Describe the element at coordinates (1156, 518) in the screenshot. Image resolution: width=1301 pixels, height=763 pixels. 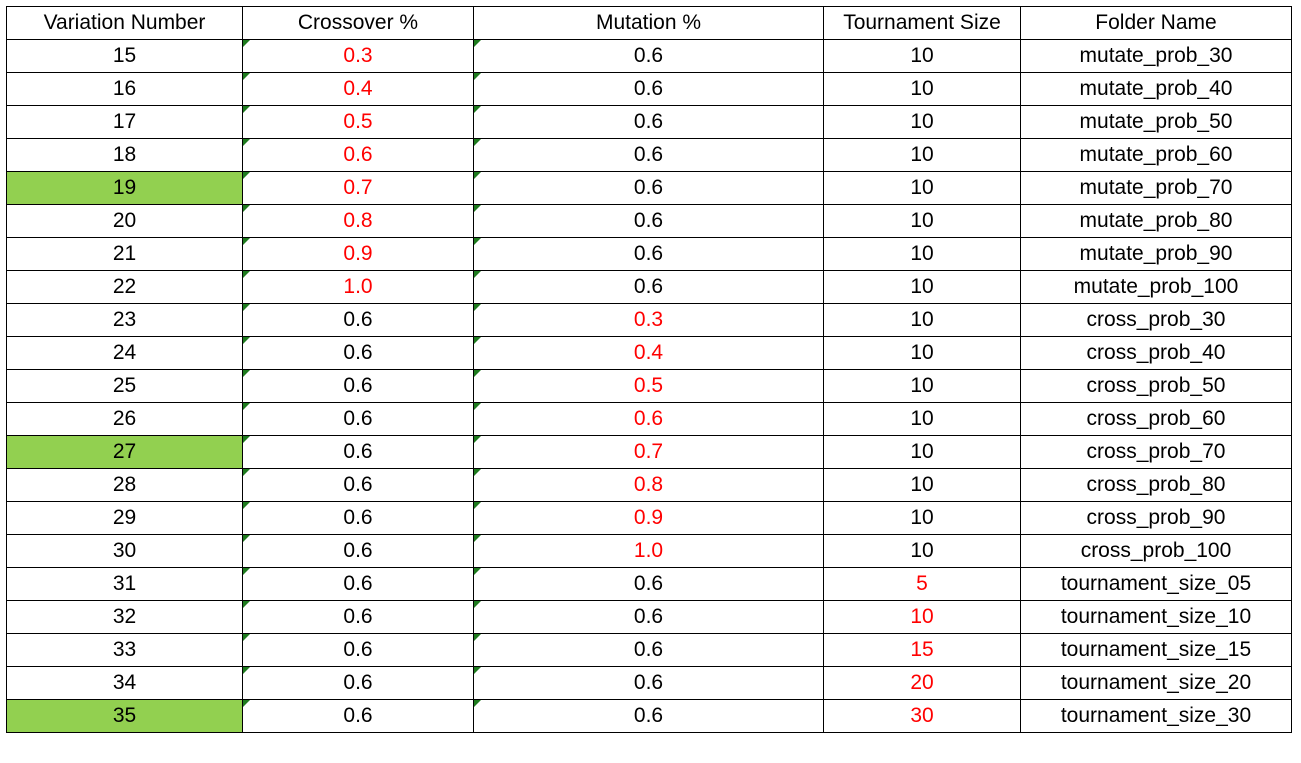
I see `cell-folder-name: cross_prob_90` at that location.